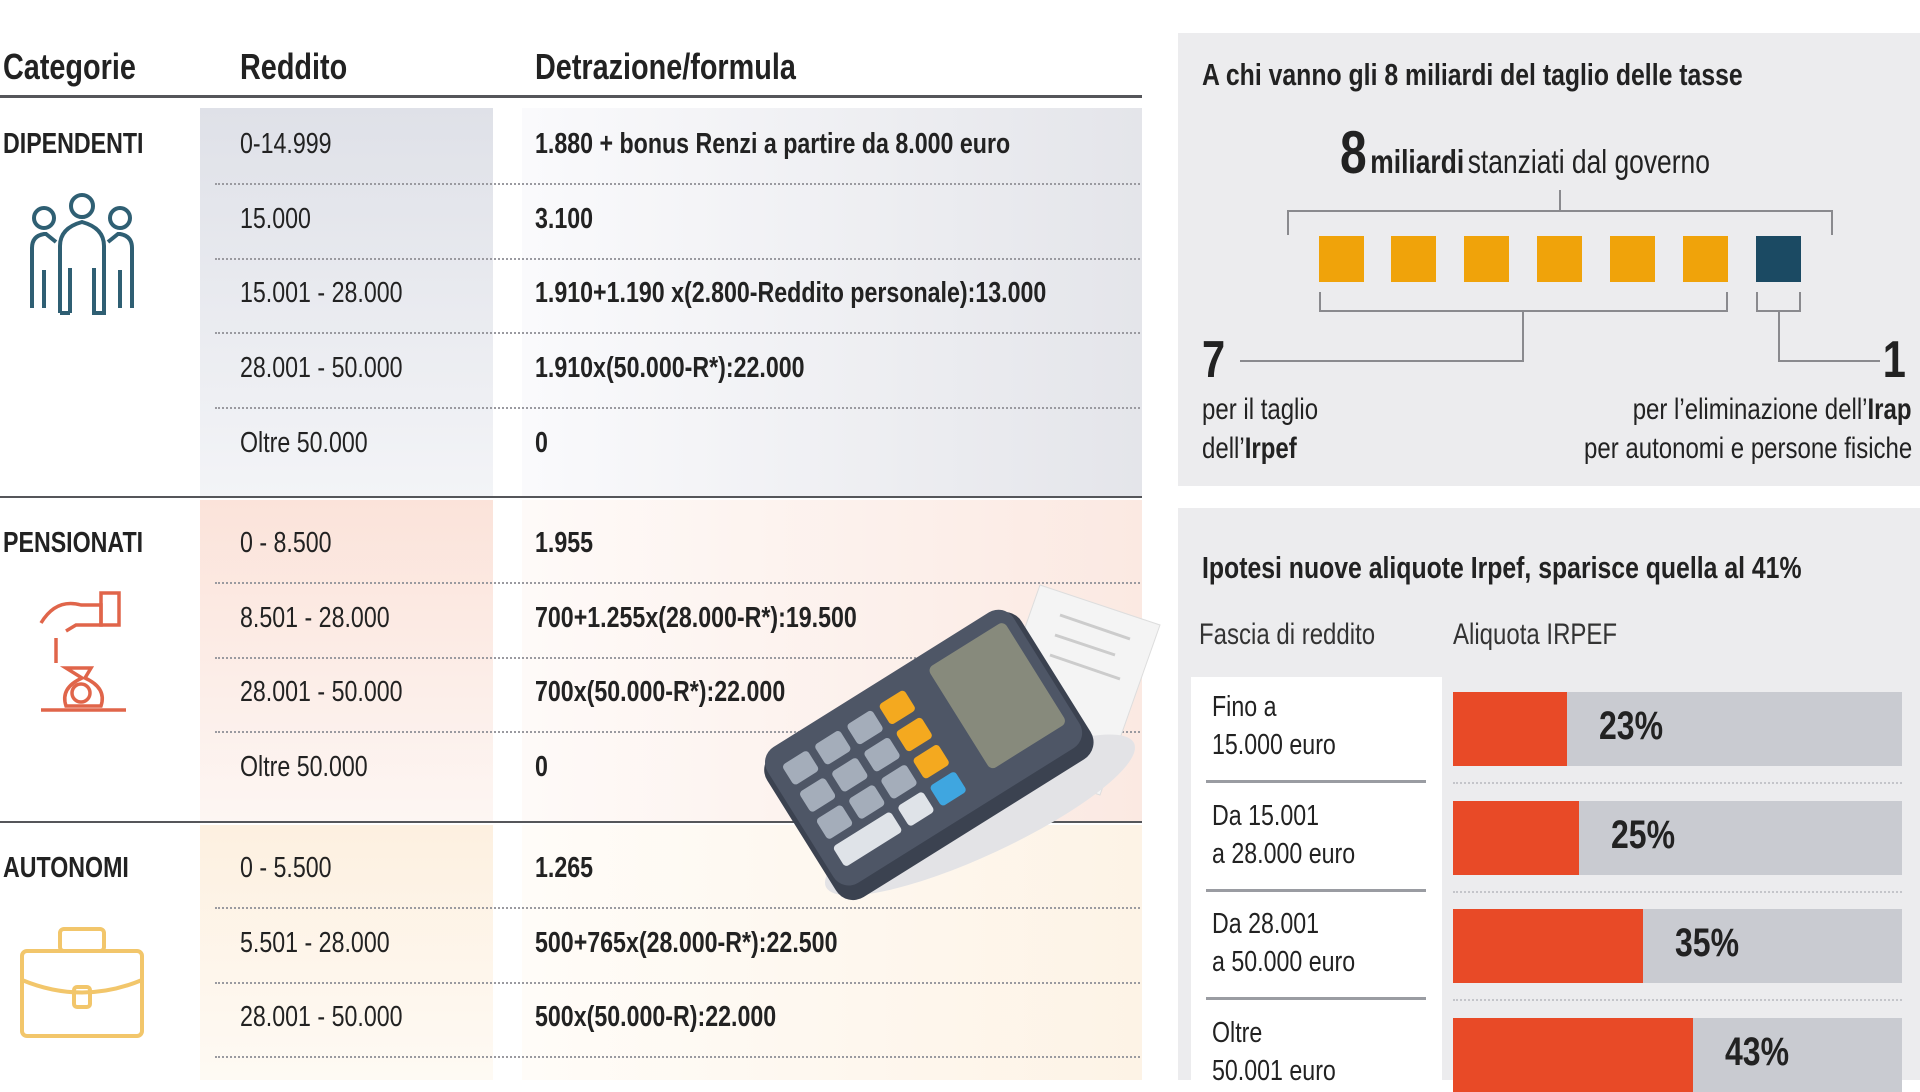 The height and width of the screenshot is (1092, 1920). What do you see at coordinates (686, 942) in the screenshot?
I see `formula-cell: 500+765x(28.000-R*):22.500` at bounding box center [686, 942].